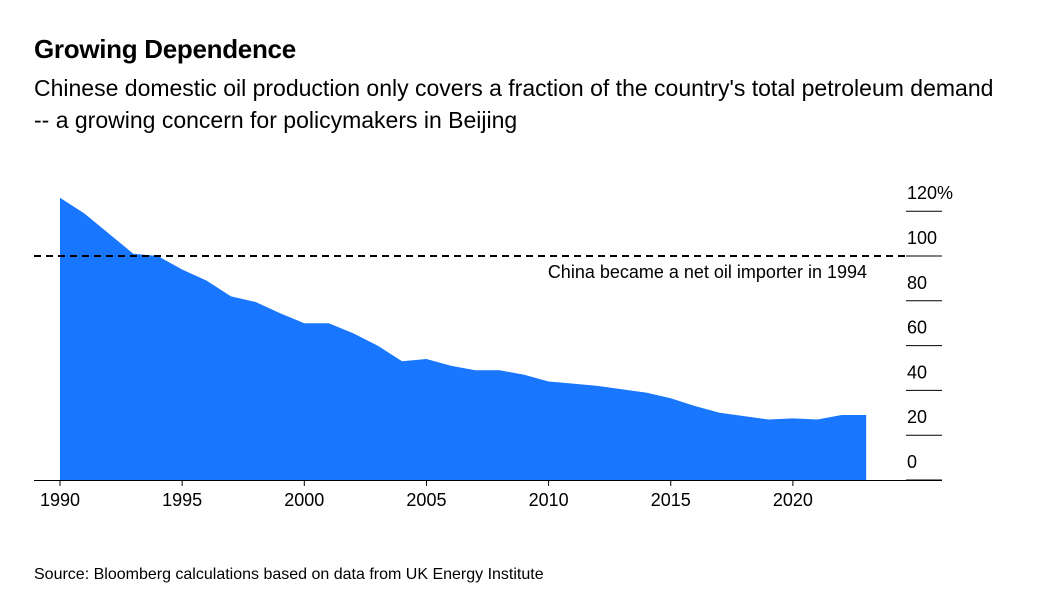  Describe the element at coordinates (304, 500) in the screenshot. I see `x-tick-label: 2000` at that location.